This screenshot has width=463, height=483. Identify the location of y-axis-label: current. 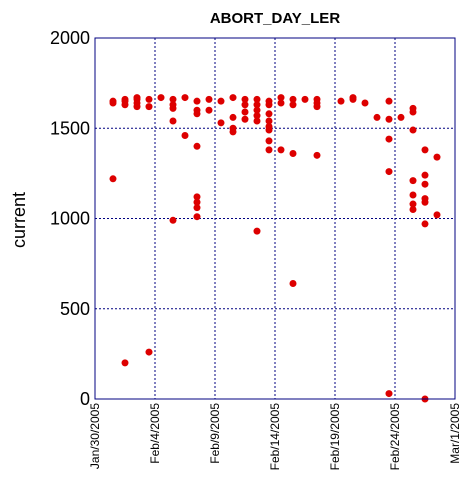
(19, 220).